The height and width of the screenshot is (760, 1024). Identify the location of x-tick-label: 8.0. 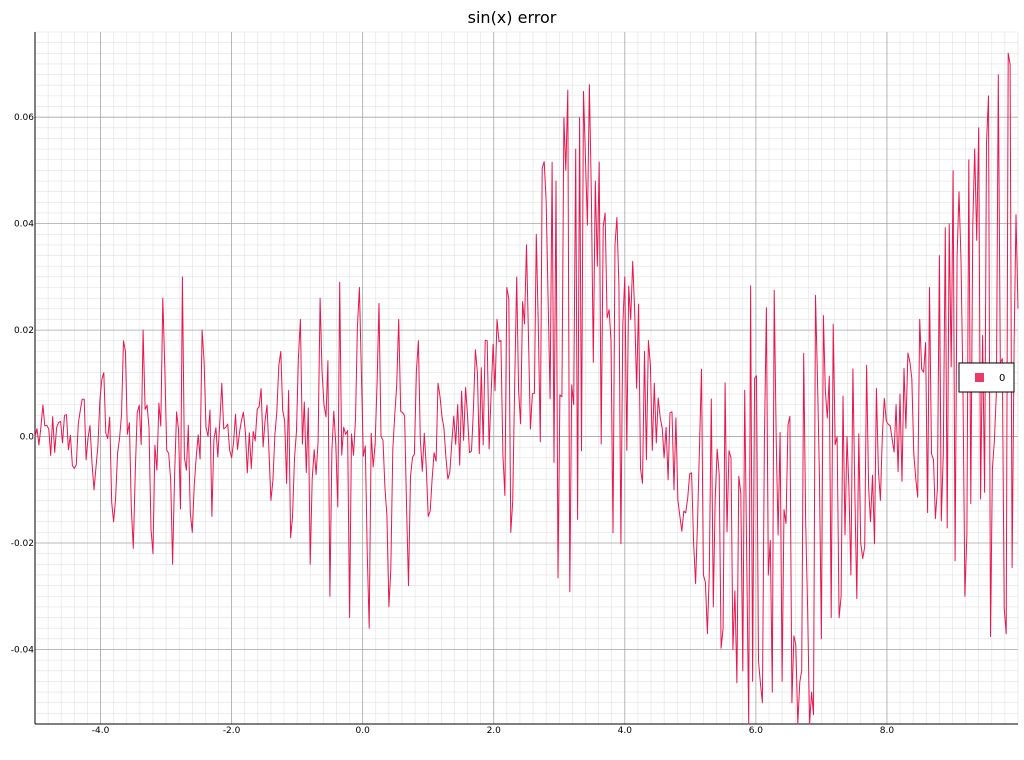
(887, 731).